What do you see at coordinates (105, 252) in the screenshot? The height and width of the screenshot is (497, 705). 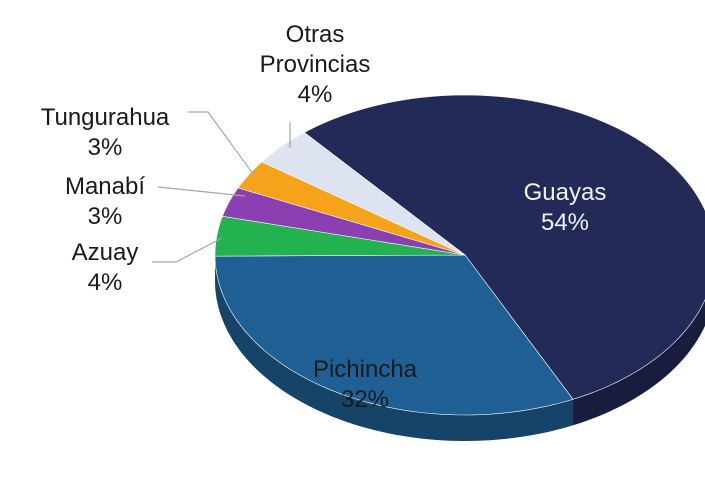 I see `category-label: Azuay` at bounding box center [105, 252].